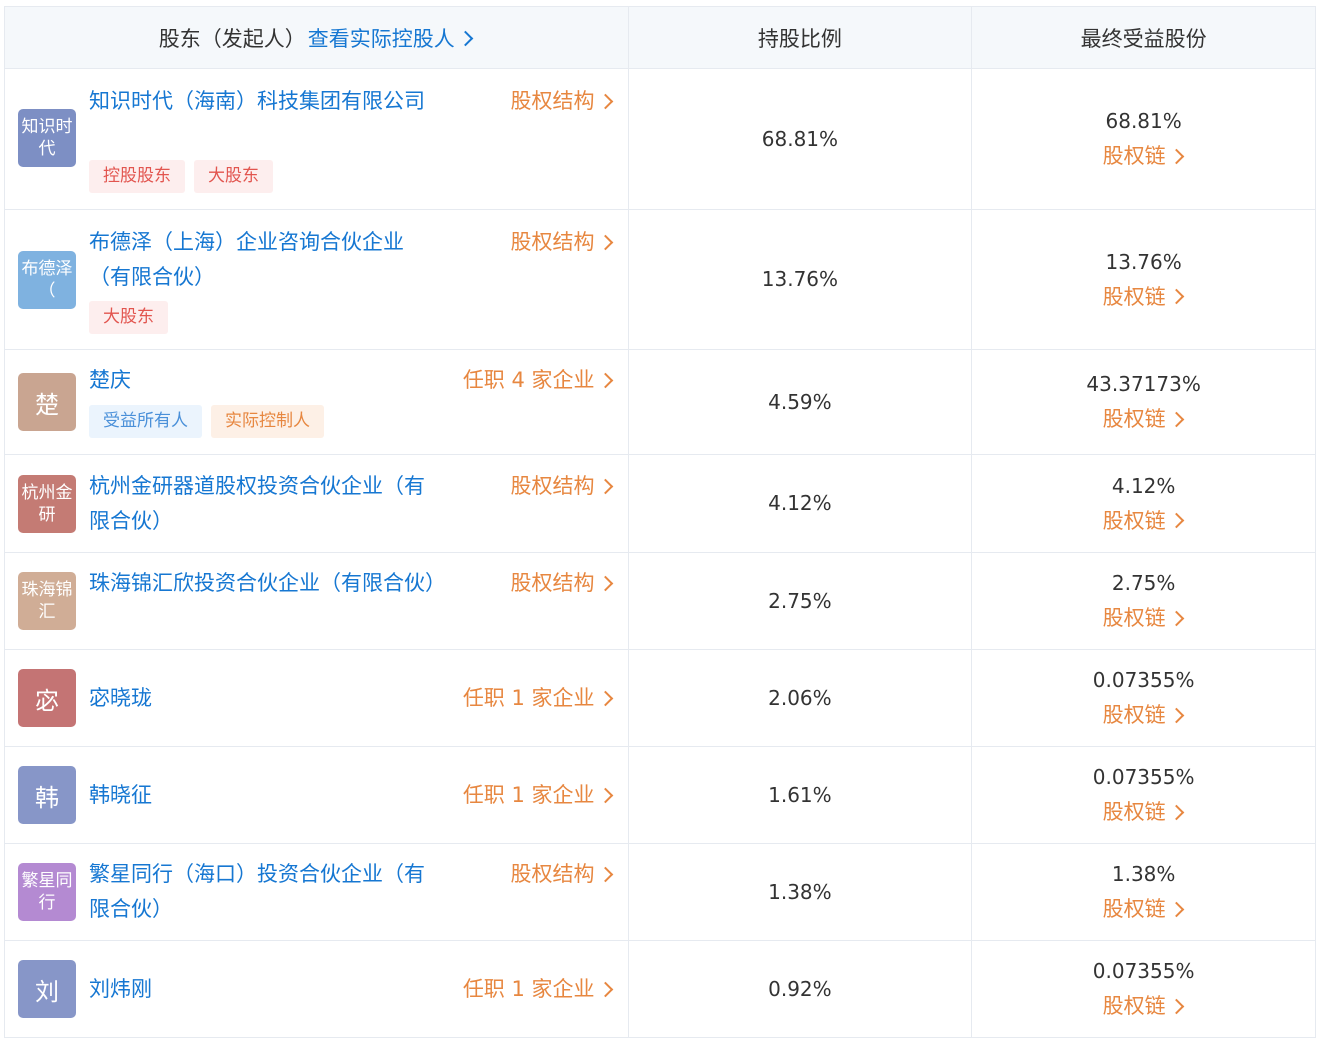  I want to click on shareholding-ratio: 4.12%, so click(800, 503).